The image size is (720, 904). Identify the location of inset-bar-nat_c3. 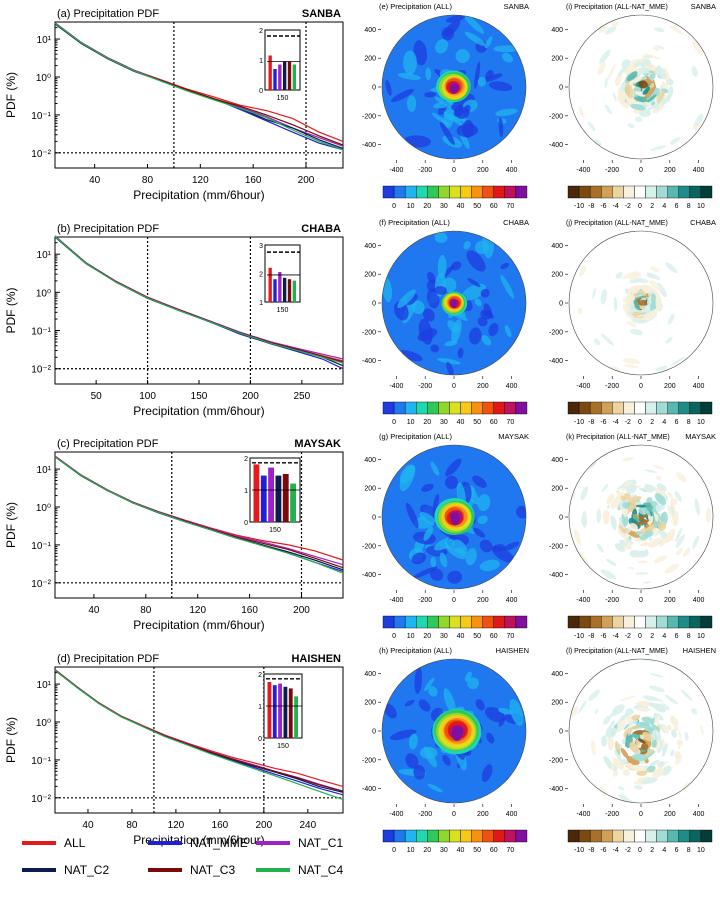
(289, 75).